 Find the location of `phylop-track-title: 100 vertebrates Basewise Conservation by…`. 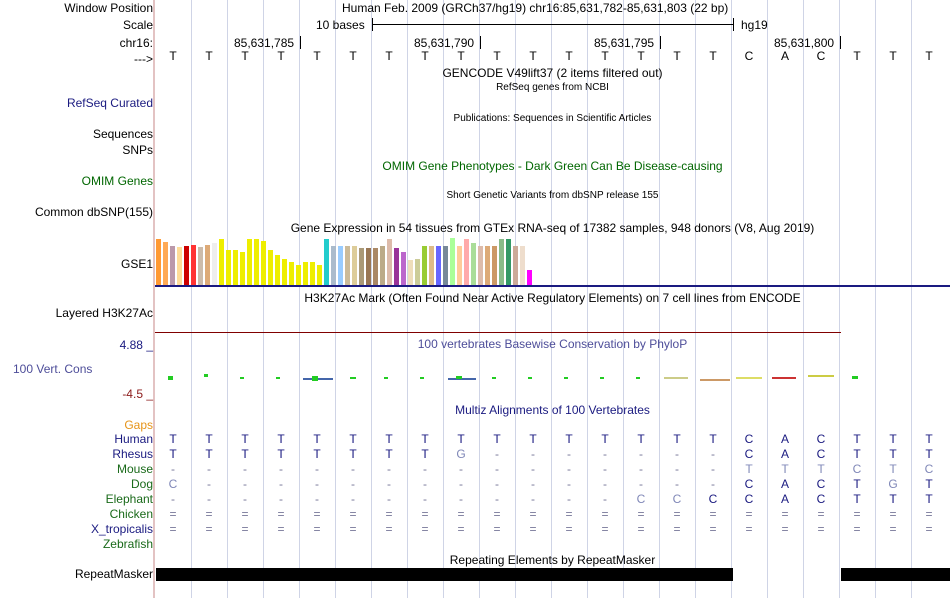

phylop-track-title: 100 vertebrates Basewise Conservation by… is located at coordinates (552, 344).